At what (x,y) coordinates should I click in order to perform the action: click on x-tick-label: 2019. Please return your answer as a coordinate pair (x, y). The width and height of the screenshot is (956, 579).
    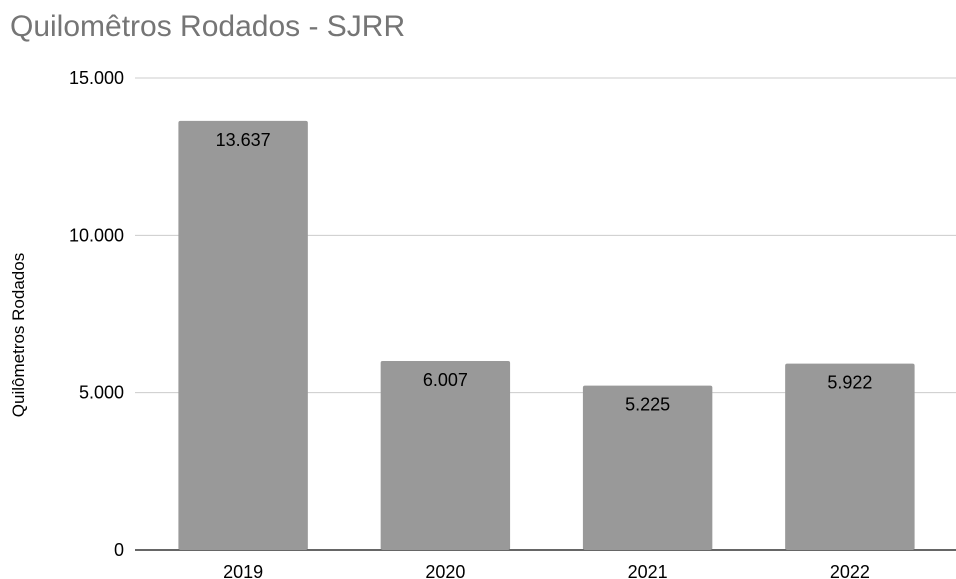
    Looking at the image, I should click on (243, 570).